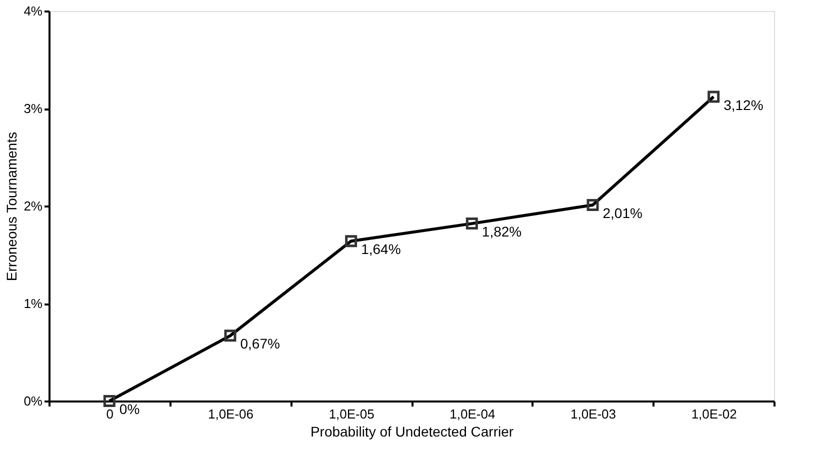 The width and height of the screenshot is (820, 476). Describe the element at coordinates (33, 401) in the screenshot. I see `y-tick-label: 0%` at that location.